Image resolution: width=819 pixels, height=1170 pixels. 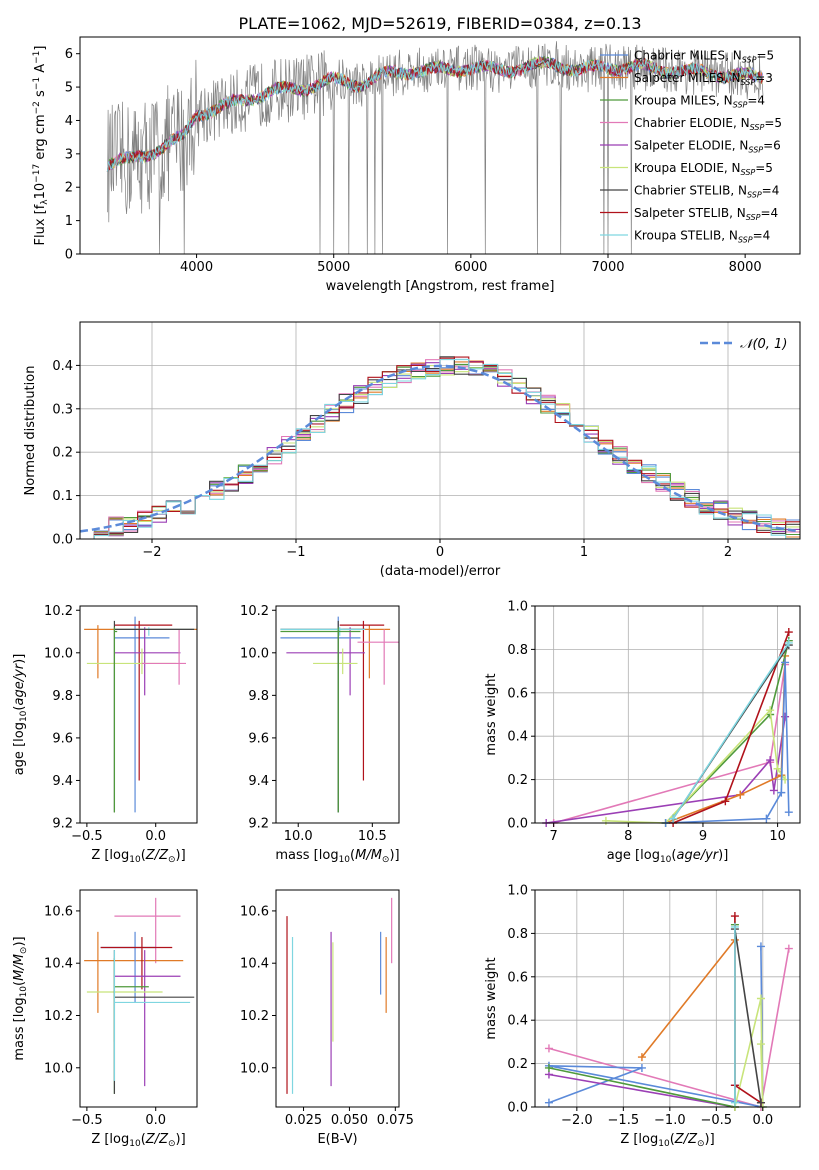 I want to click on weight-line-KroupaSTELIB, so click(x=731, y=731).